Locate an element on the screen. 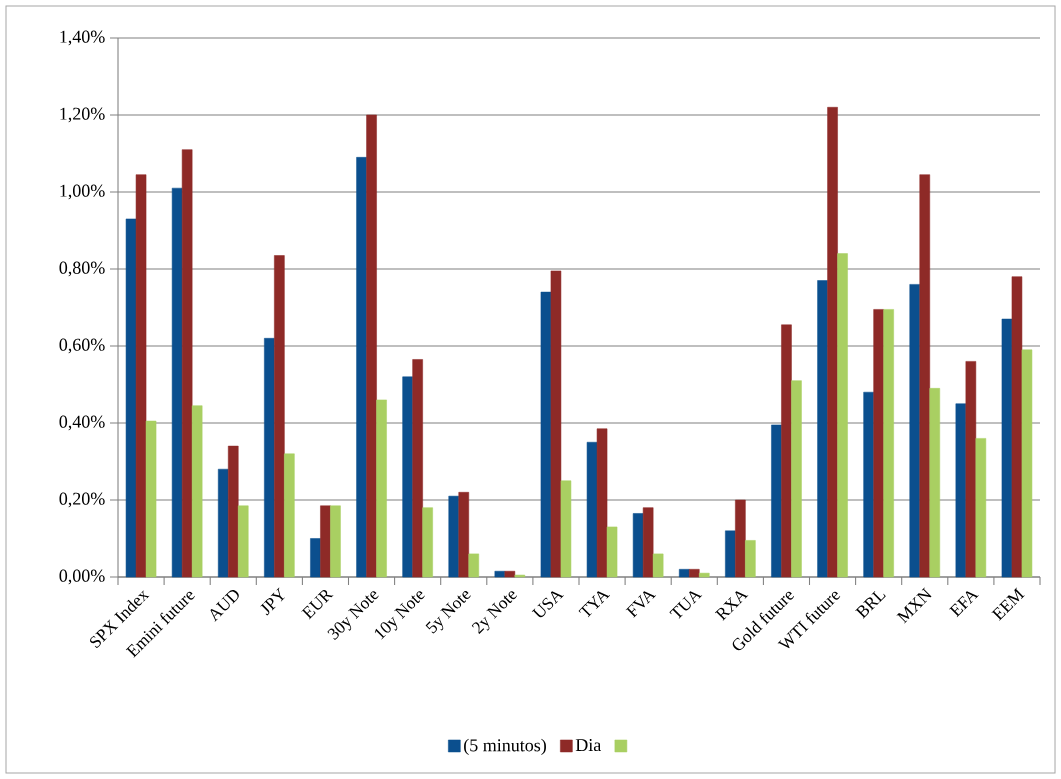 The height and width of the screenshot is (779, 1061). legend-label: Dia is located at coordinates (588, 745).